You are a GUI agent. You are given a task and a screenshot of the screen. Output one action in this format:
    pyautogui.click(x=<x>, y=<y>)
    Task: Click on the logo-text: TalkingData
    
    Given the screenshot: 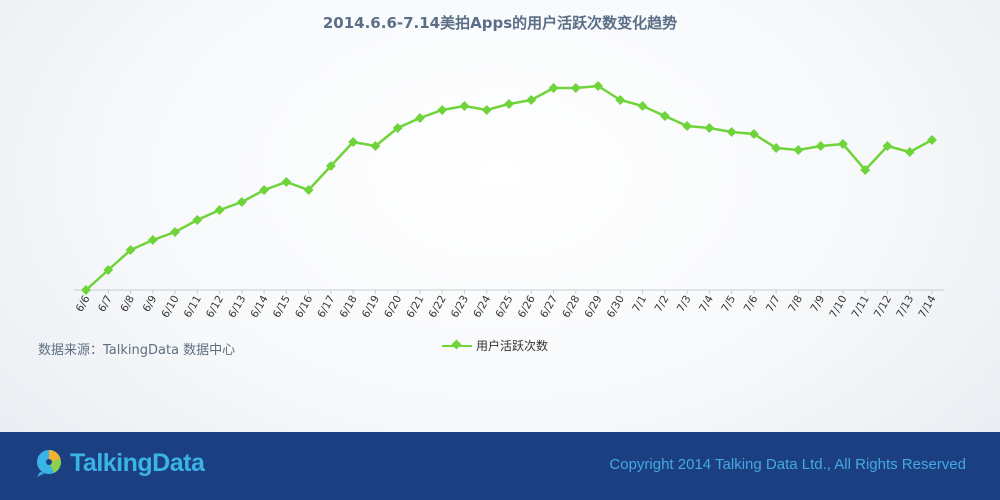 What is the action you would take?
    pyautogui.click(x=137, y=462)
    